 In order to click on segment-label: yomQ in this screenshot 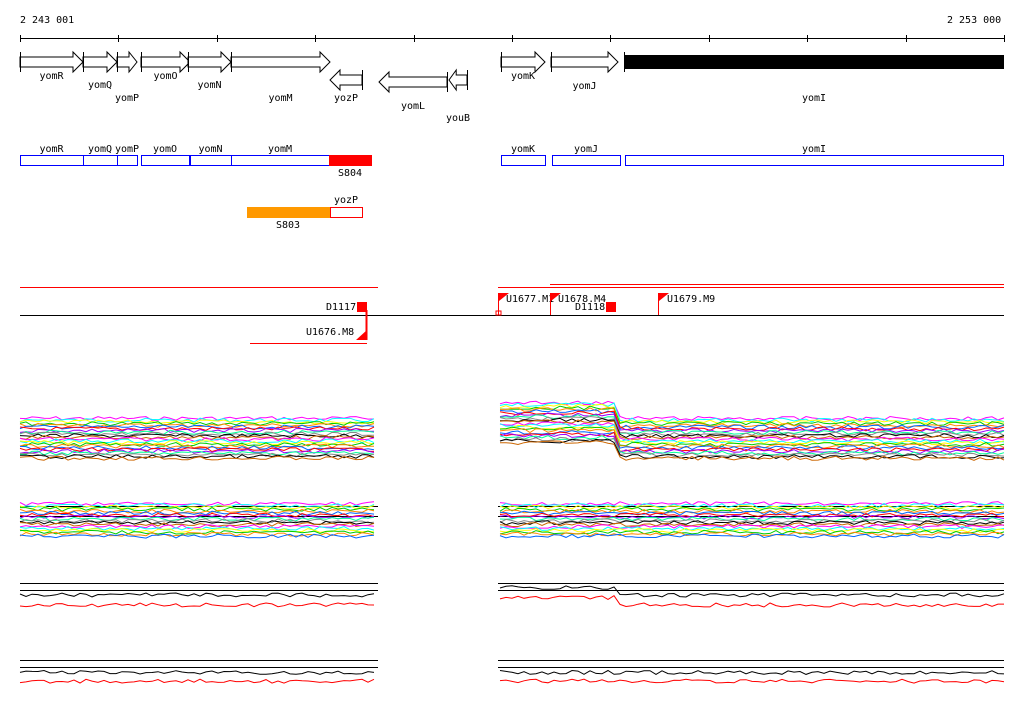, I will do `click(100, 149)`.